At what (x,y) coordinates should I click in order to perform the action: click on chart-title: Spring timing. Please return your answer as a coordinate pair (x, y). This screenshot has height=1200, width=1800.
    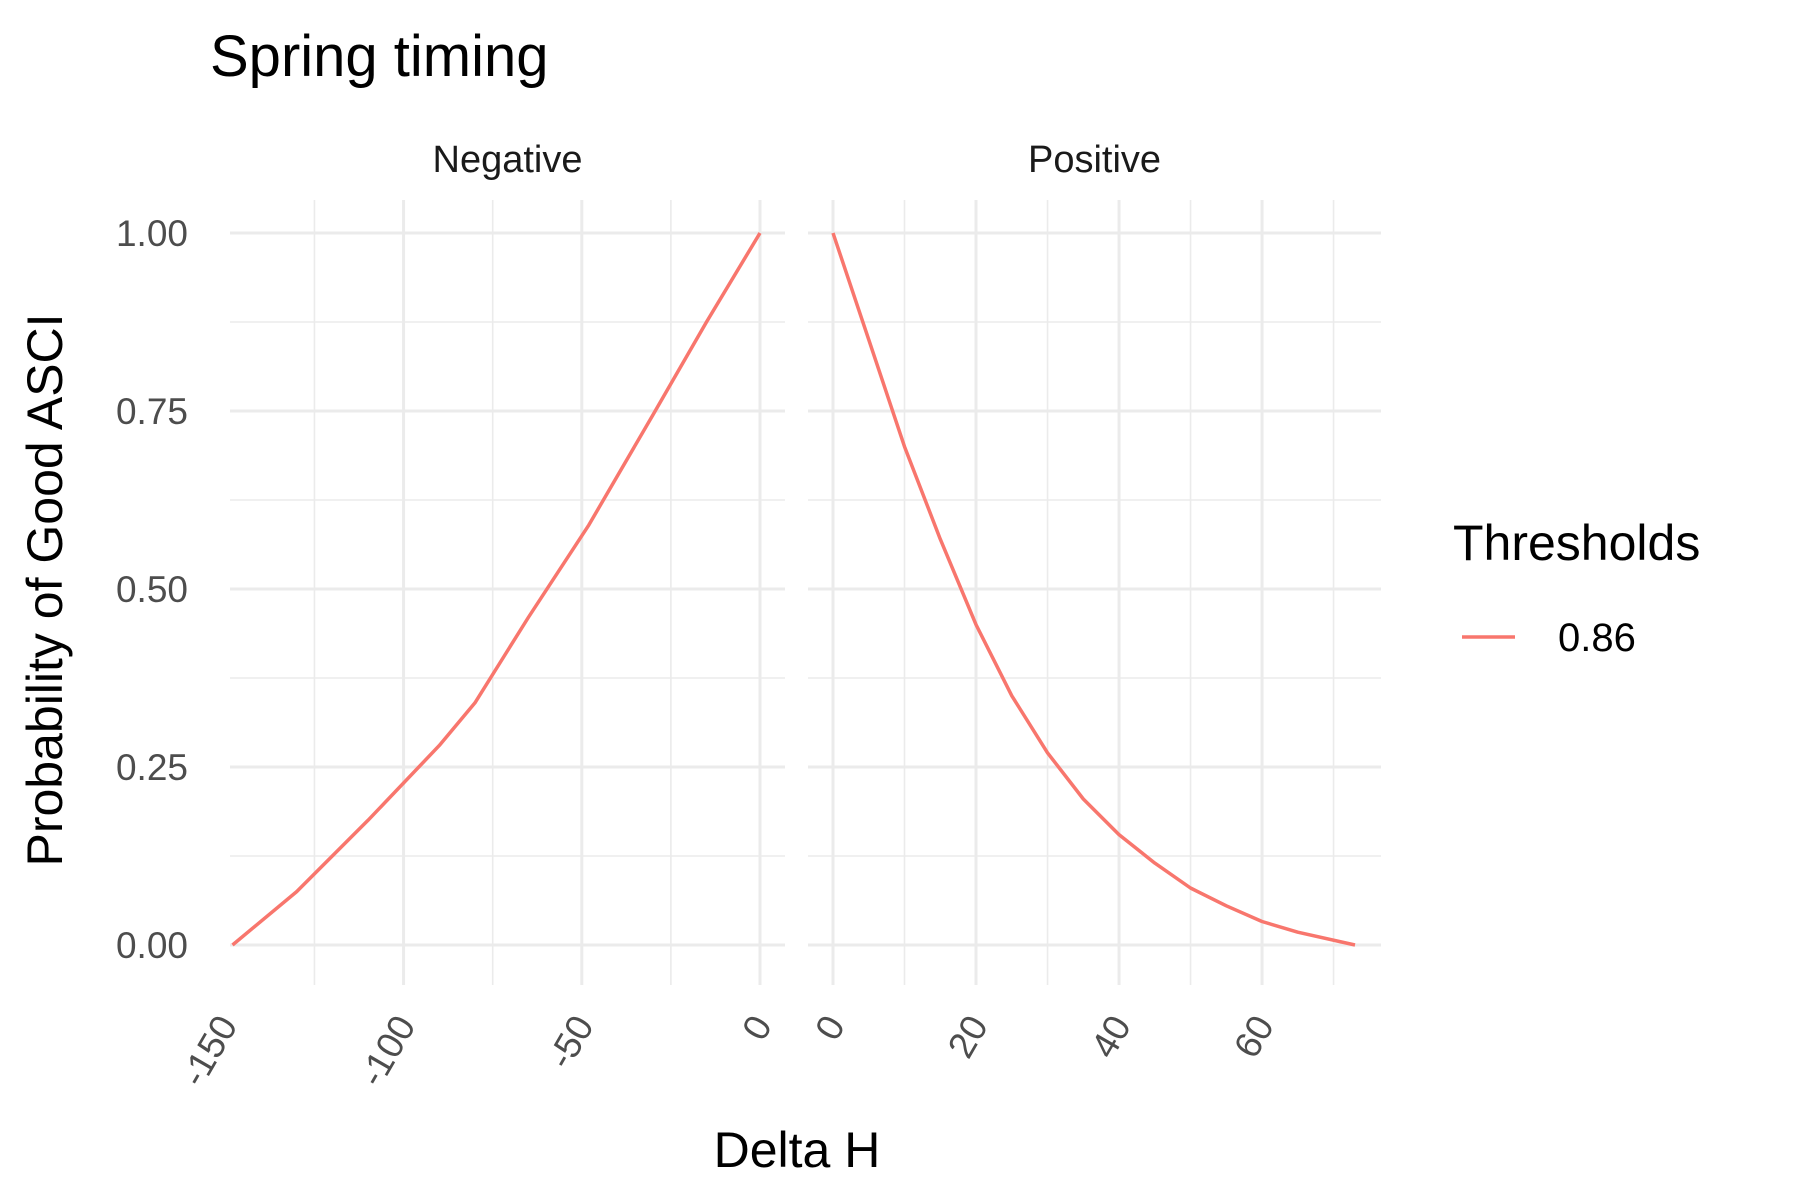
    Looking at the image, I should click on (379, 56).